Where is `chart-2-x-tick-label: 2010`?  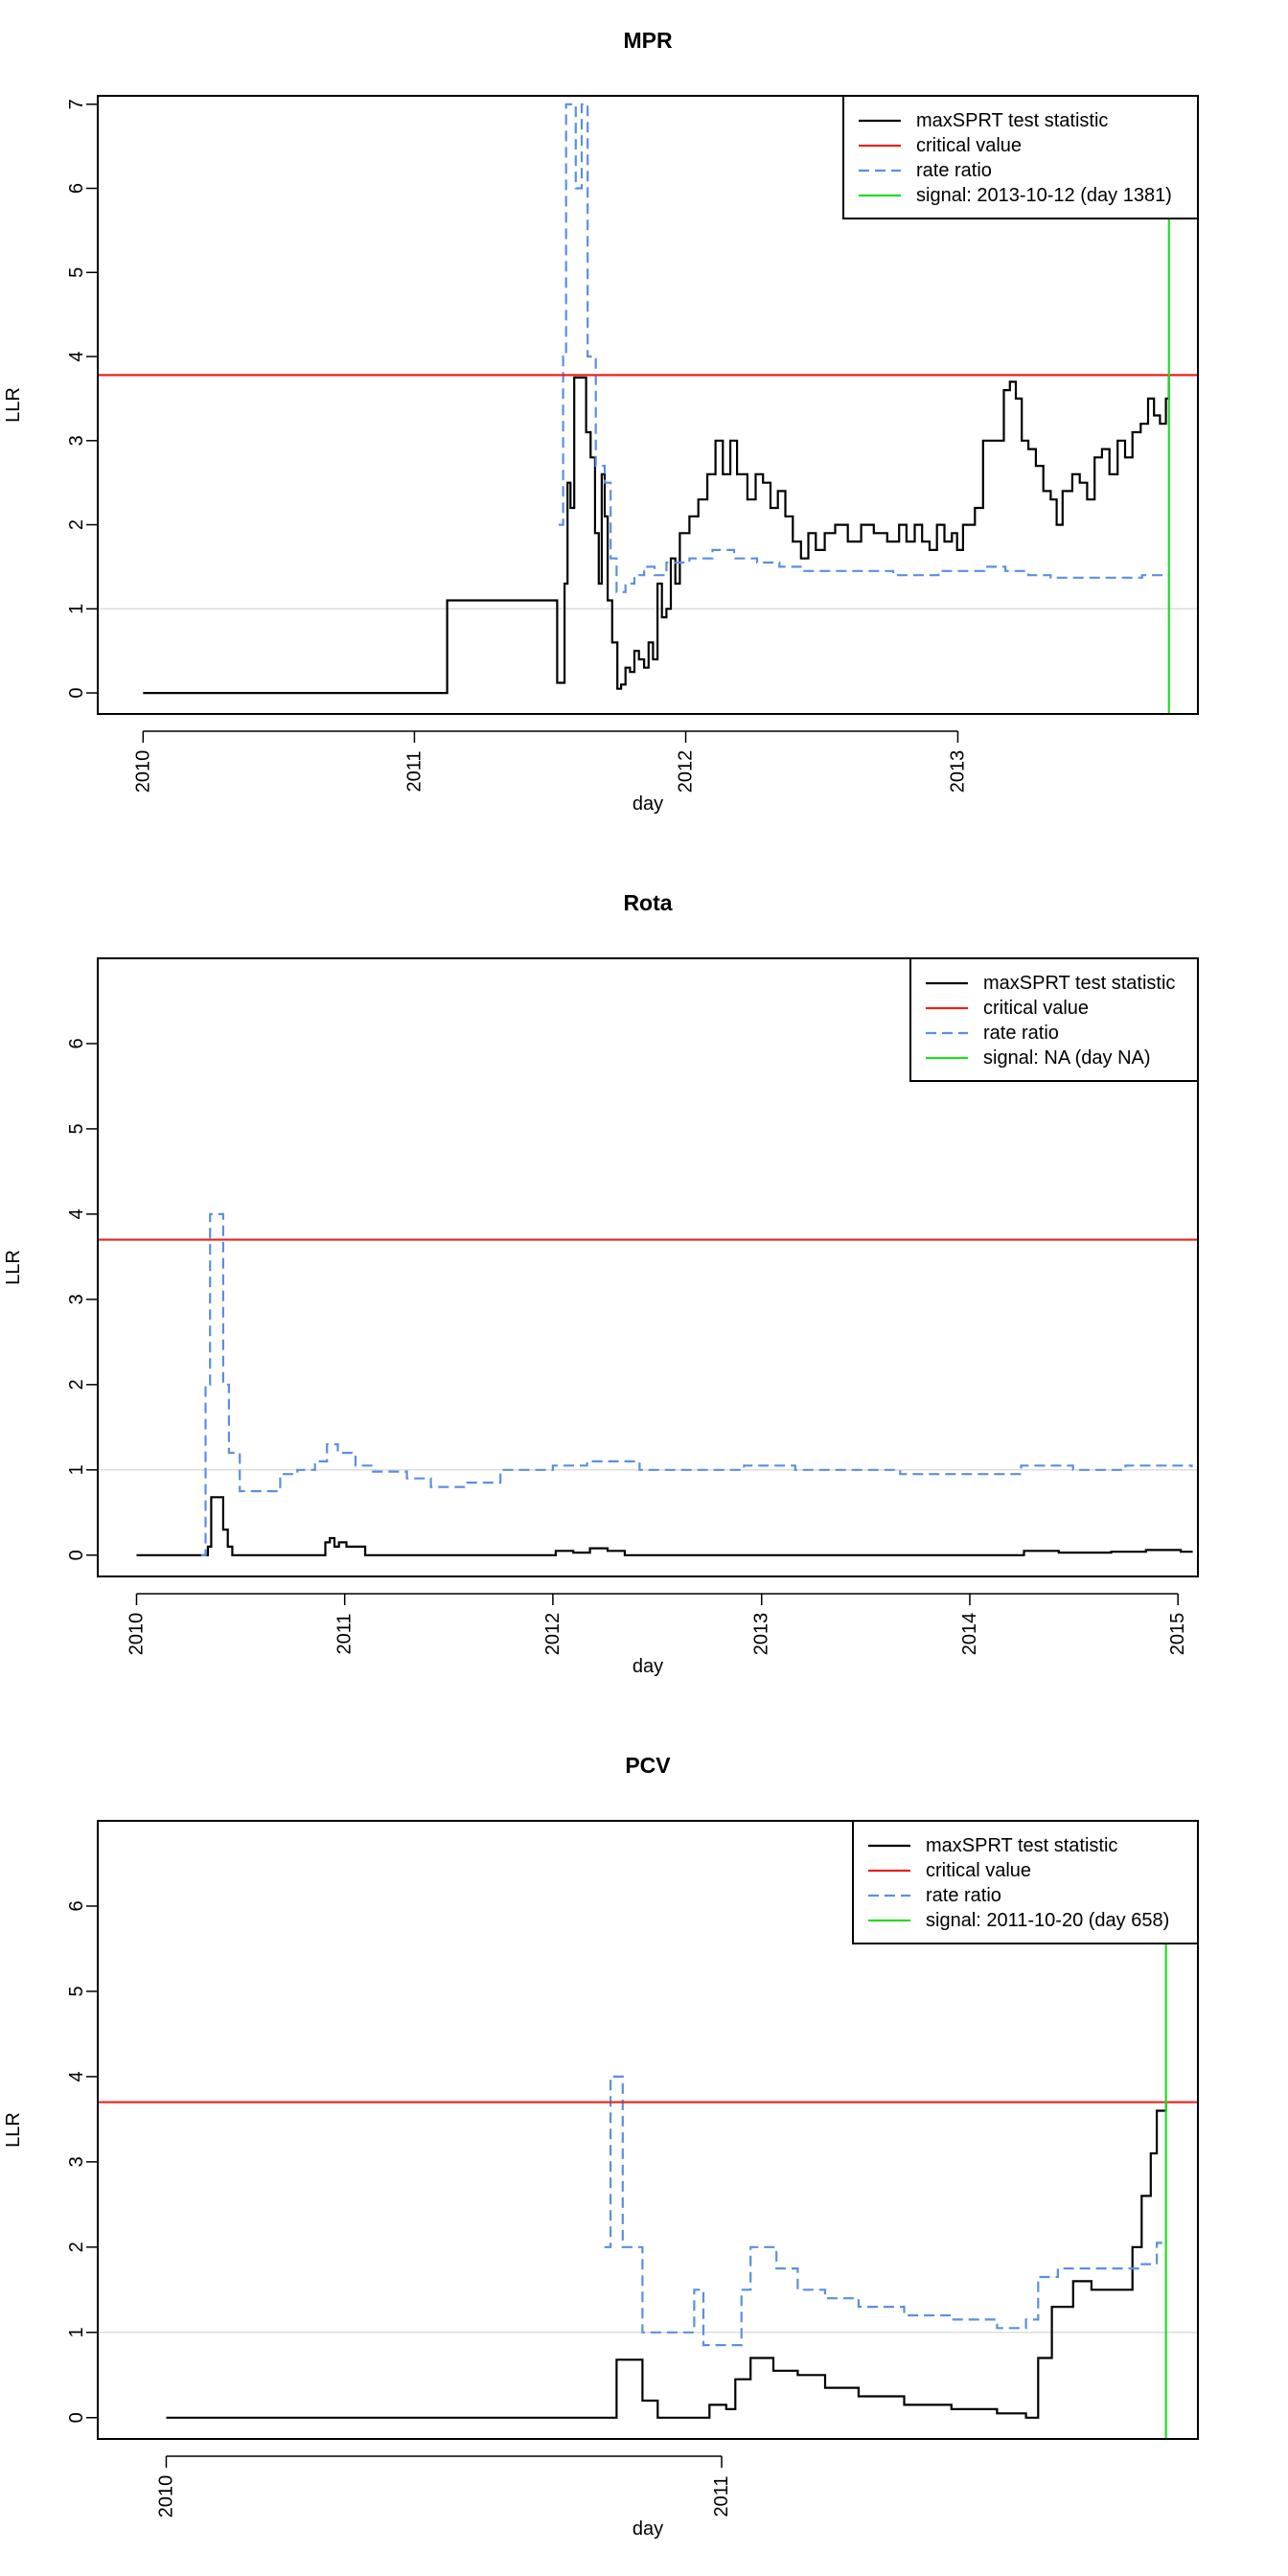
chart-2-x-tick-label: 2010 is located at coordinates (165, 2496).